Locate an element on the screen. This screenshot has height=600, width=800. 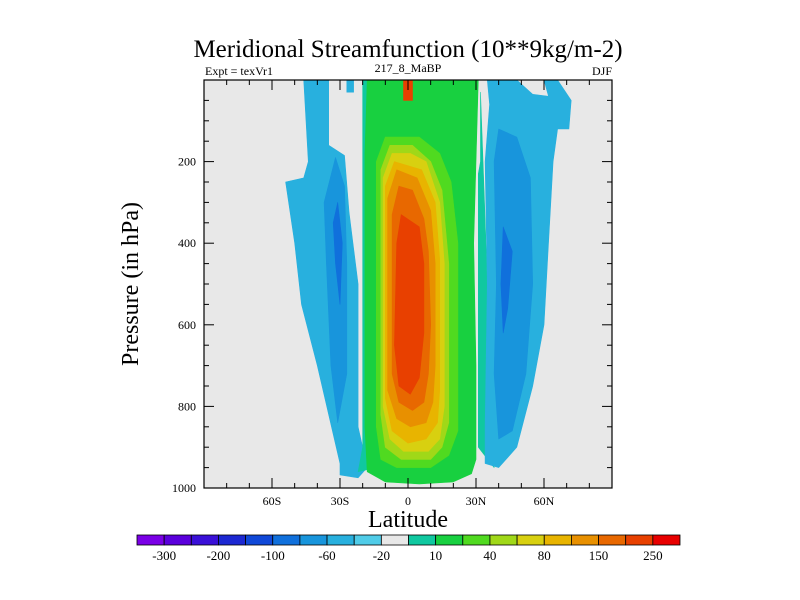
y-tick-label: 1000 is located at coordinates (184, 488).